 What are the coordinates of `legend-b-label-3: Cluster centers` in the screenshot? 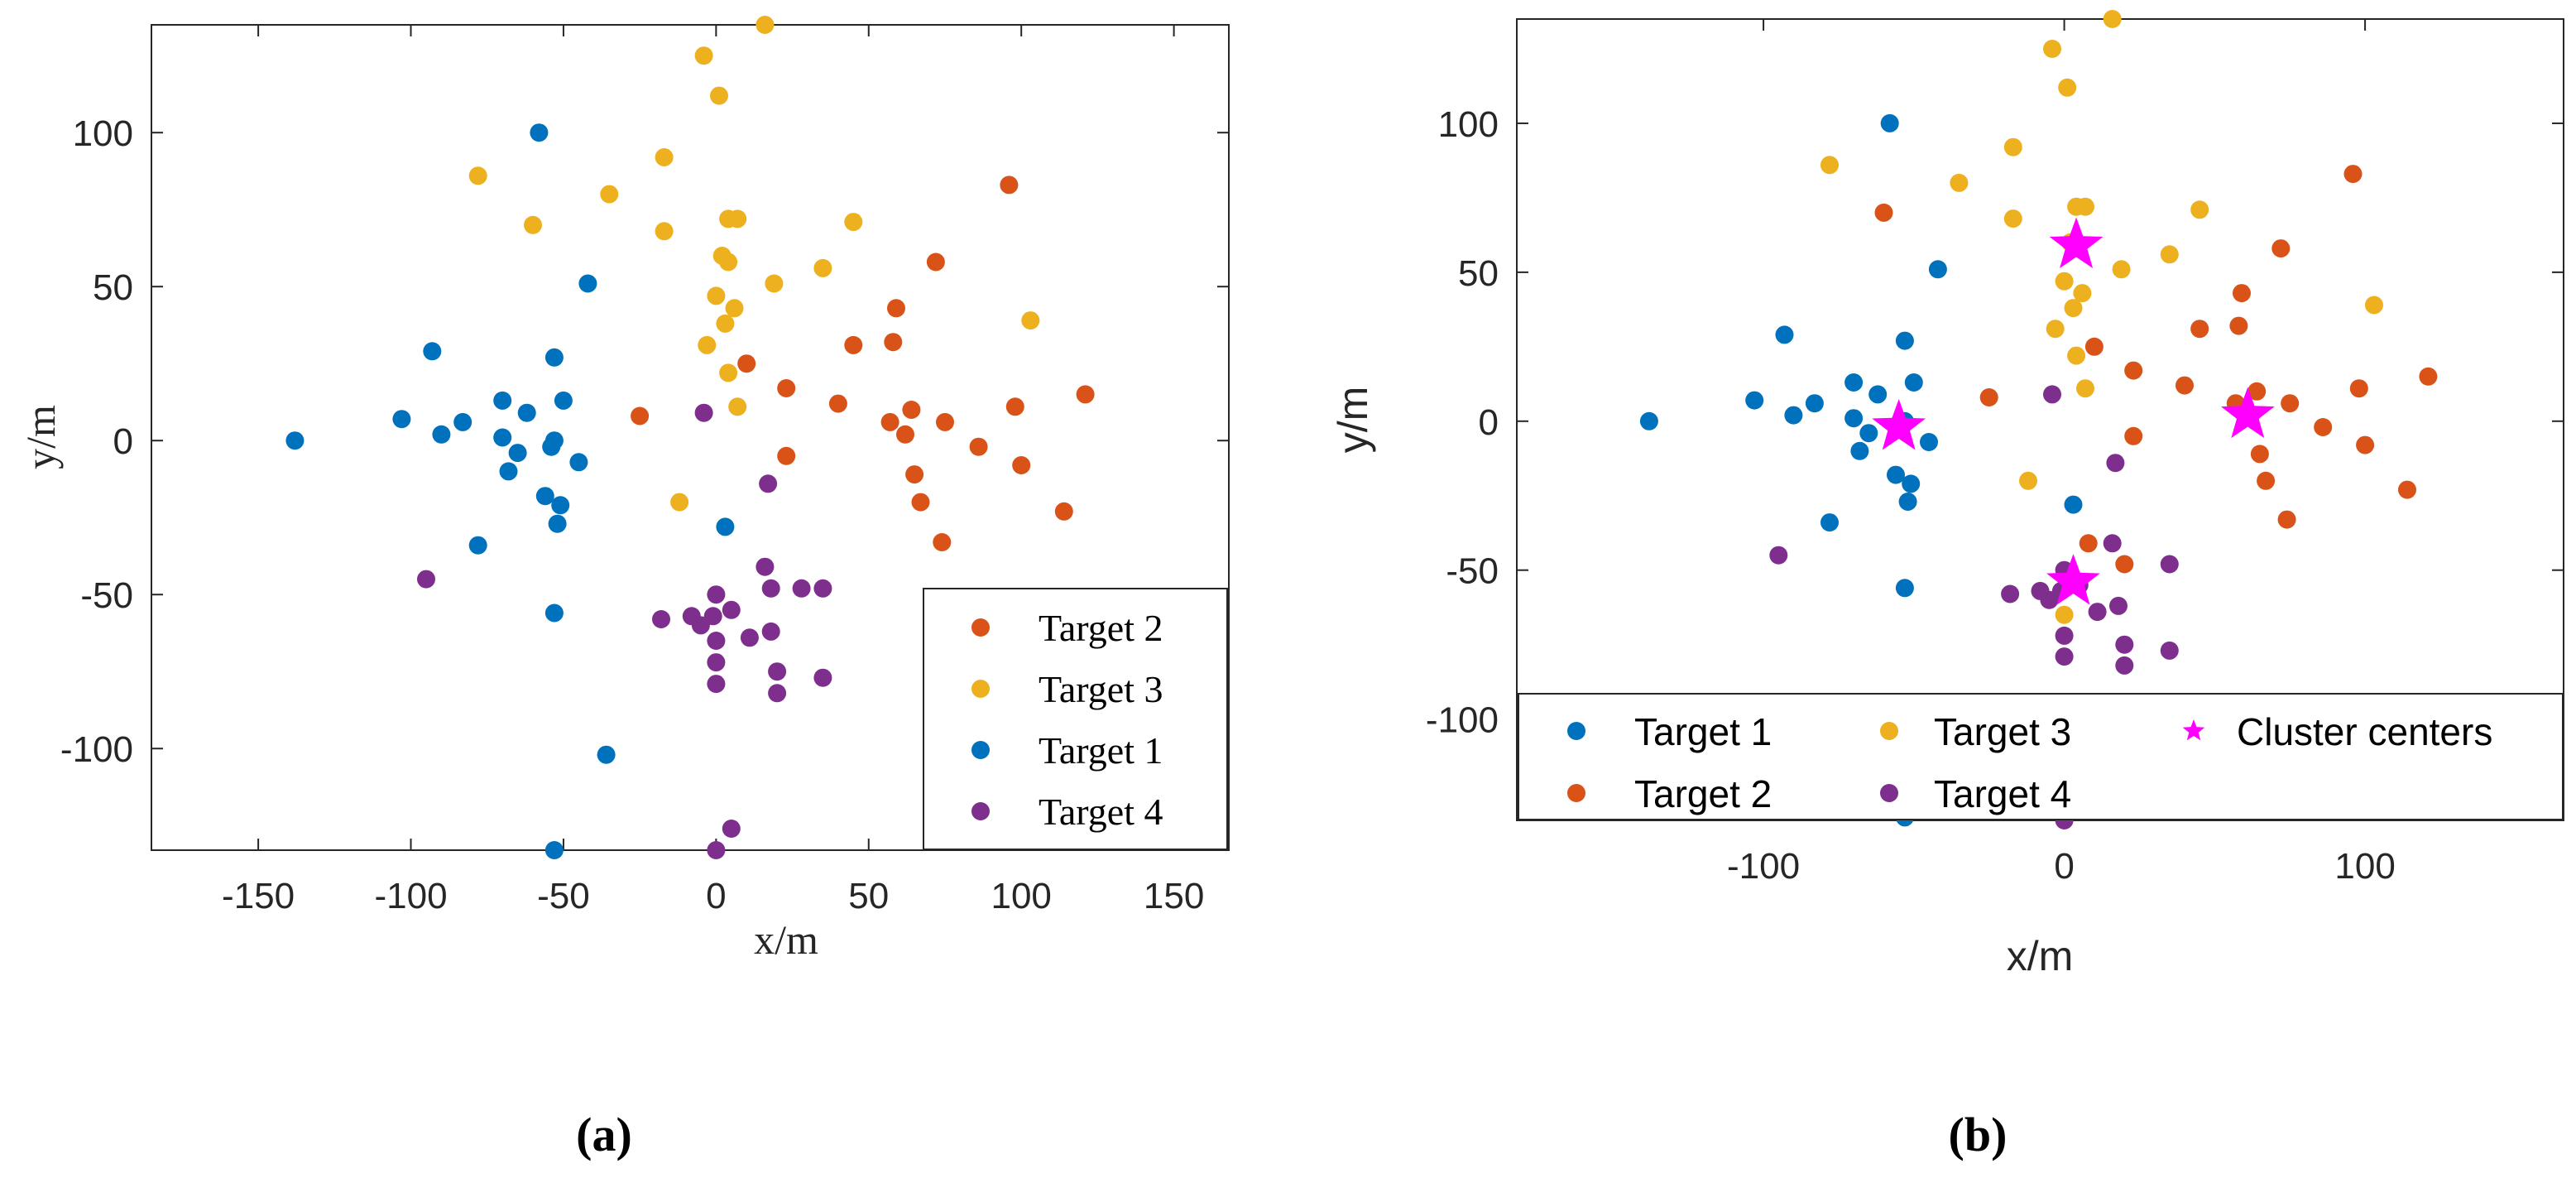 It's located at (2365, 731).